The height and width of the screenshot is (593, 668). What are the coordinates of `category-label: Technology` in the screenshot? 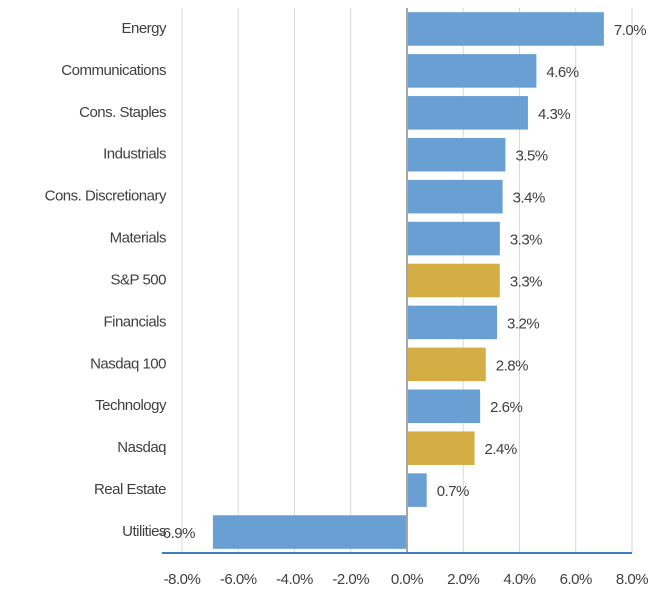 It's located at (131, 405).